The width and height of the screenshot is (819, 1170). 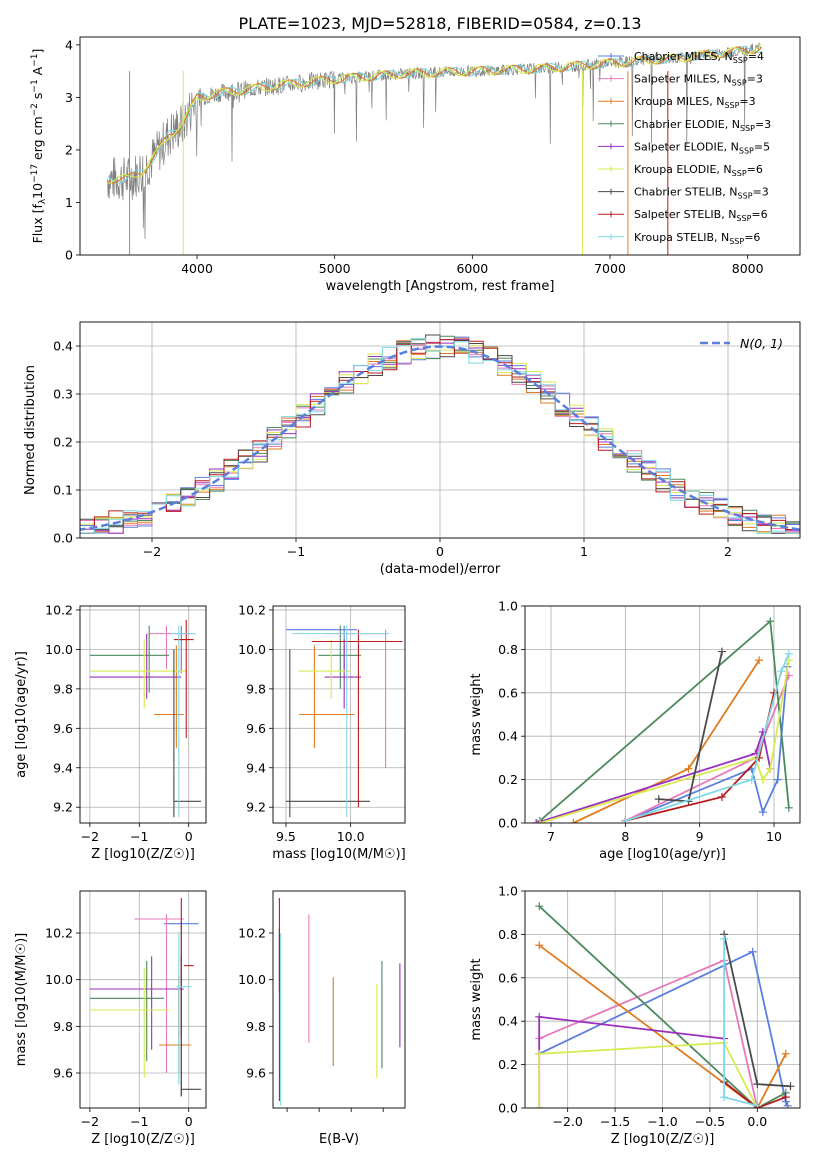 I want to click on weight-line-chabrier_miles, so click(x=663, y=1028).